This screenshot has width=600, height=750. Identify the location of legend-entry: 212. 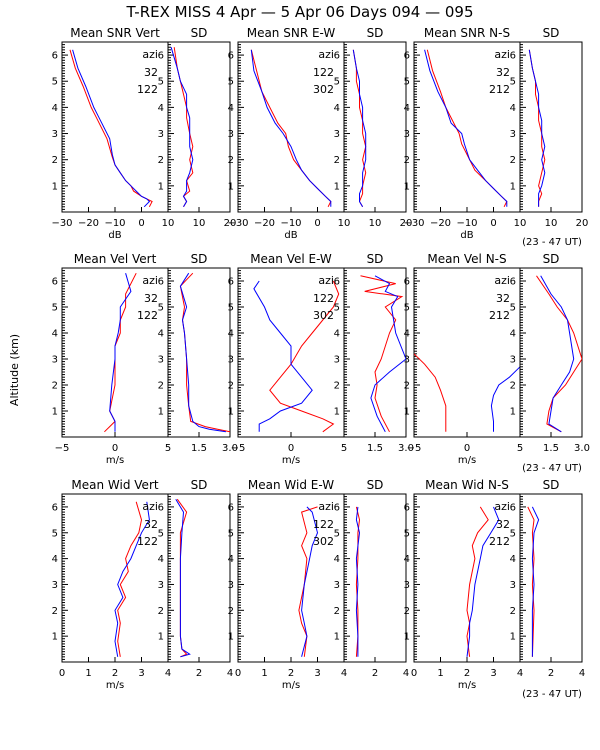
(499, 315).